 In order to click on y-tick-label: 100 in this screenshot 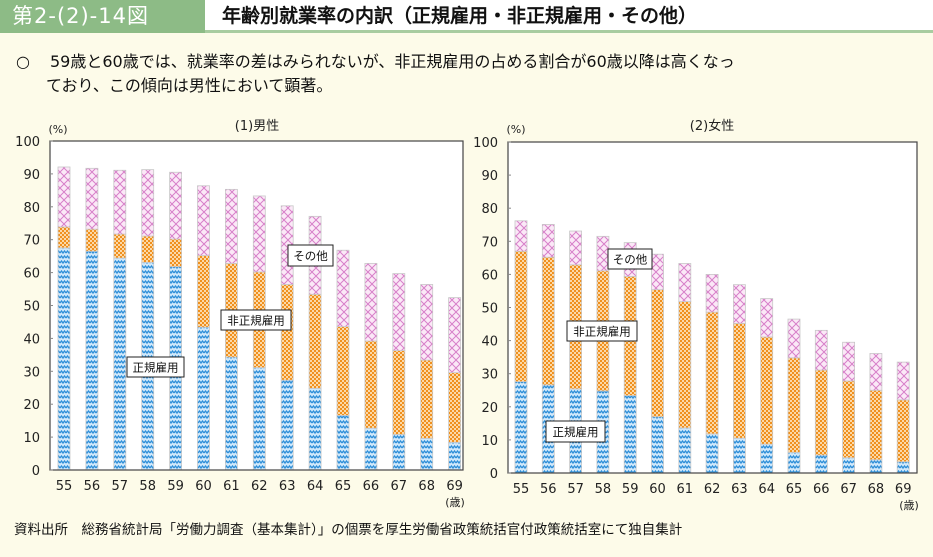, I will do `click(485, 143)`.